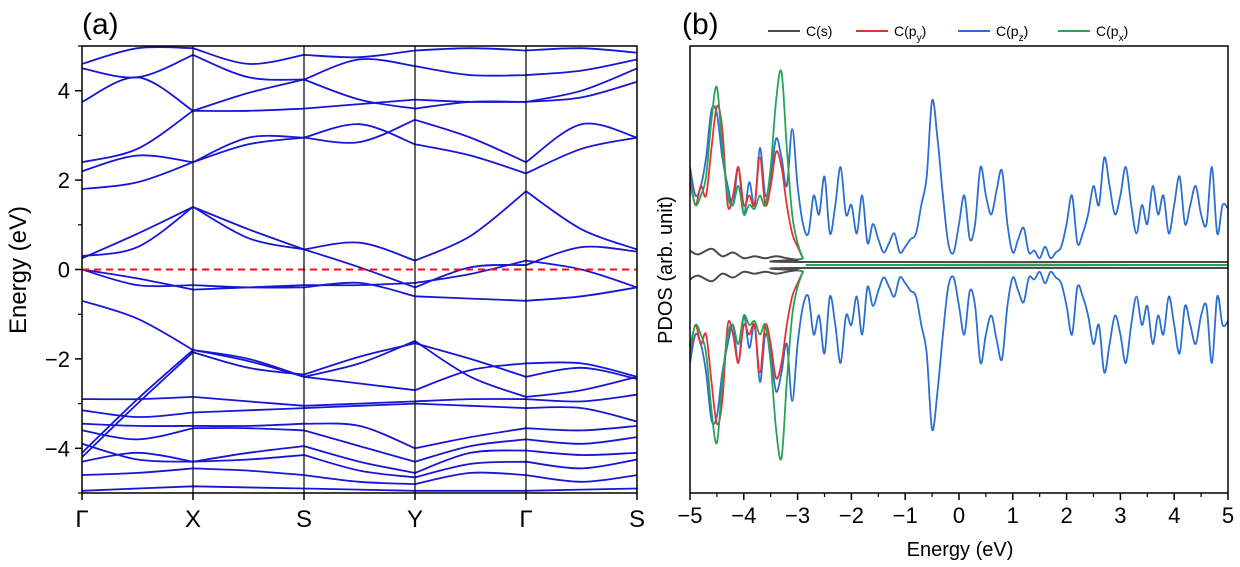 The width and height of the screenshot is (1240, 567). What do you see at coordinates (851, 515) in the screenshot?
I see `x-tick-label: −2` at bounding box center [851, 515].